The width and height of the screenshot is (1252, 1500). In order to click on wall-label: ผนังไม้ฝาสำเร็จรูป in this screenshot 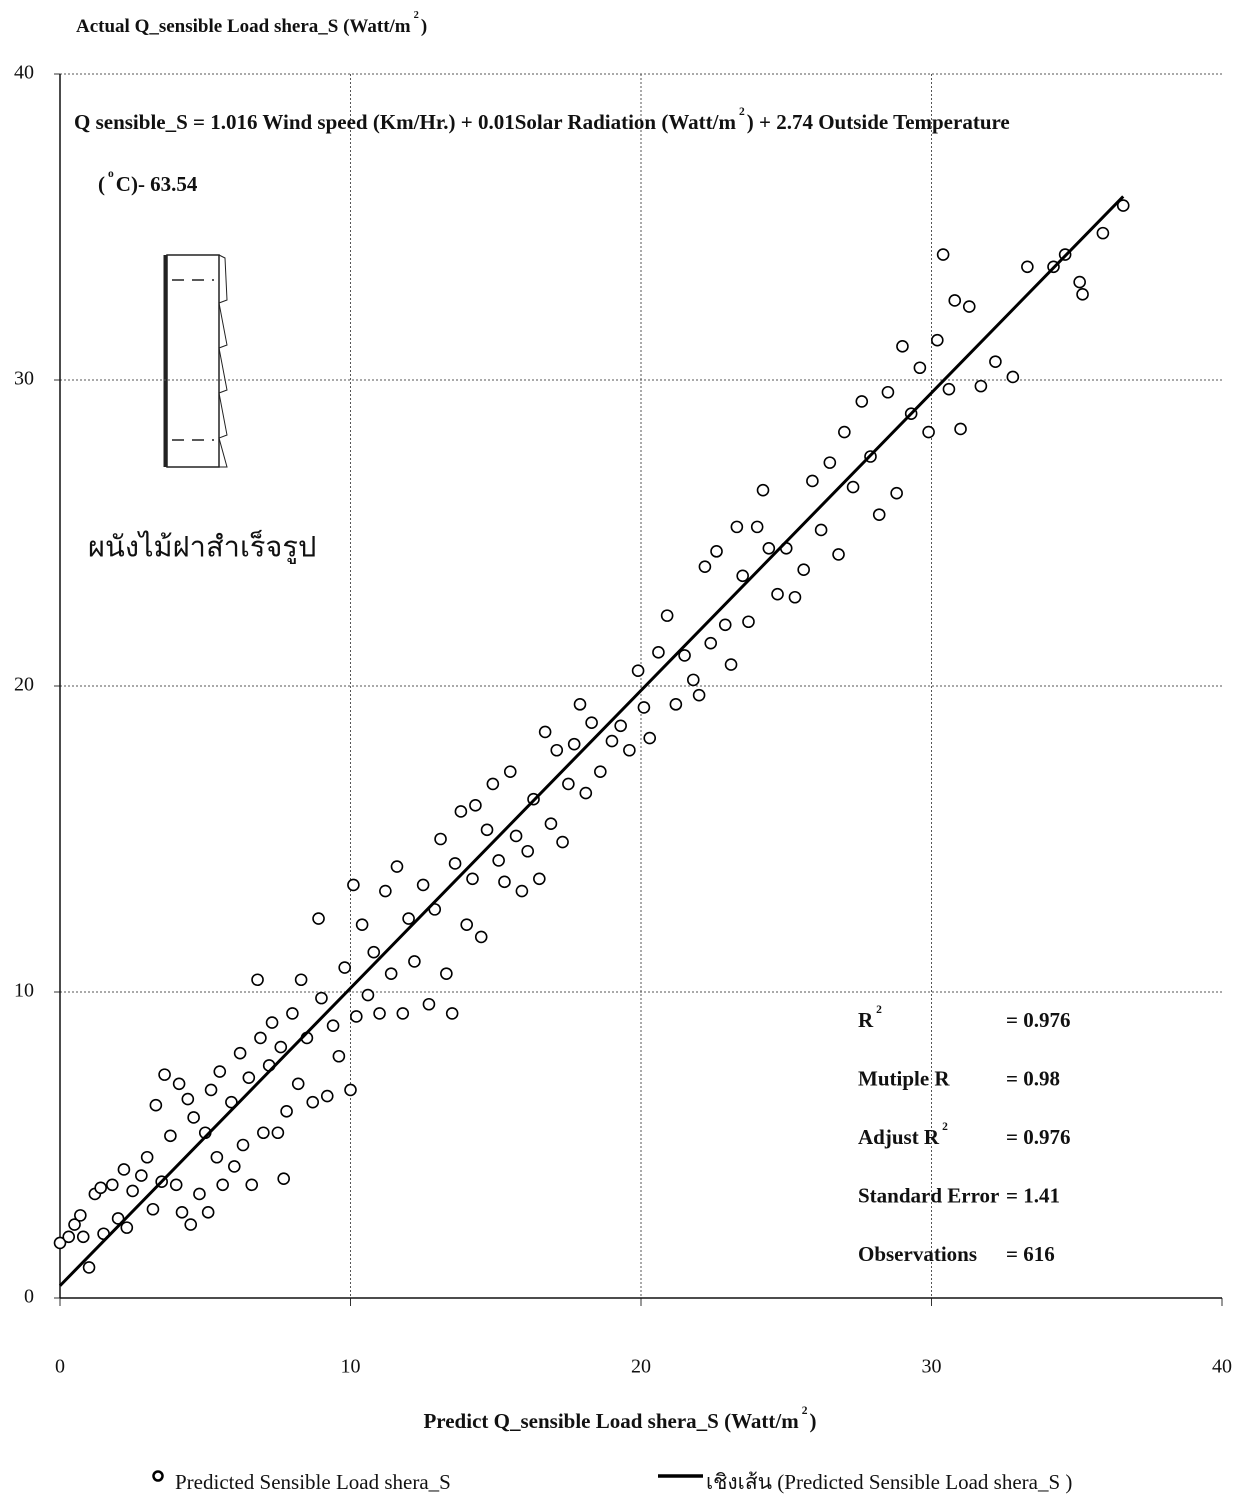, I will do `click(202, 547)`.